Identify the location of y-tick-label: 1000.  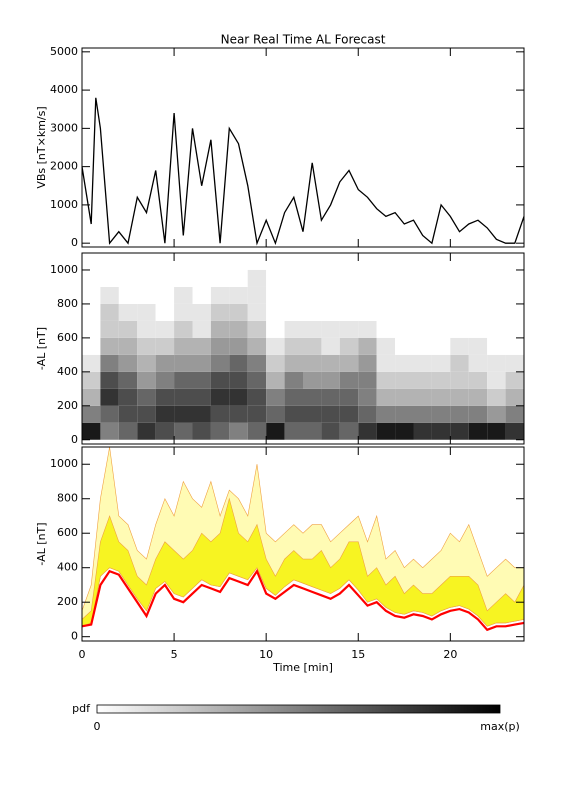
(64, 463).